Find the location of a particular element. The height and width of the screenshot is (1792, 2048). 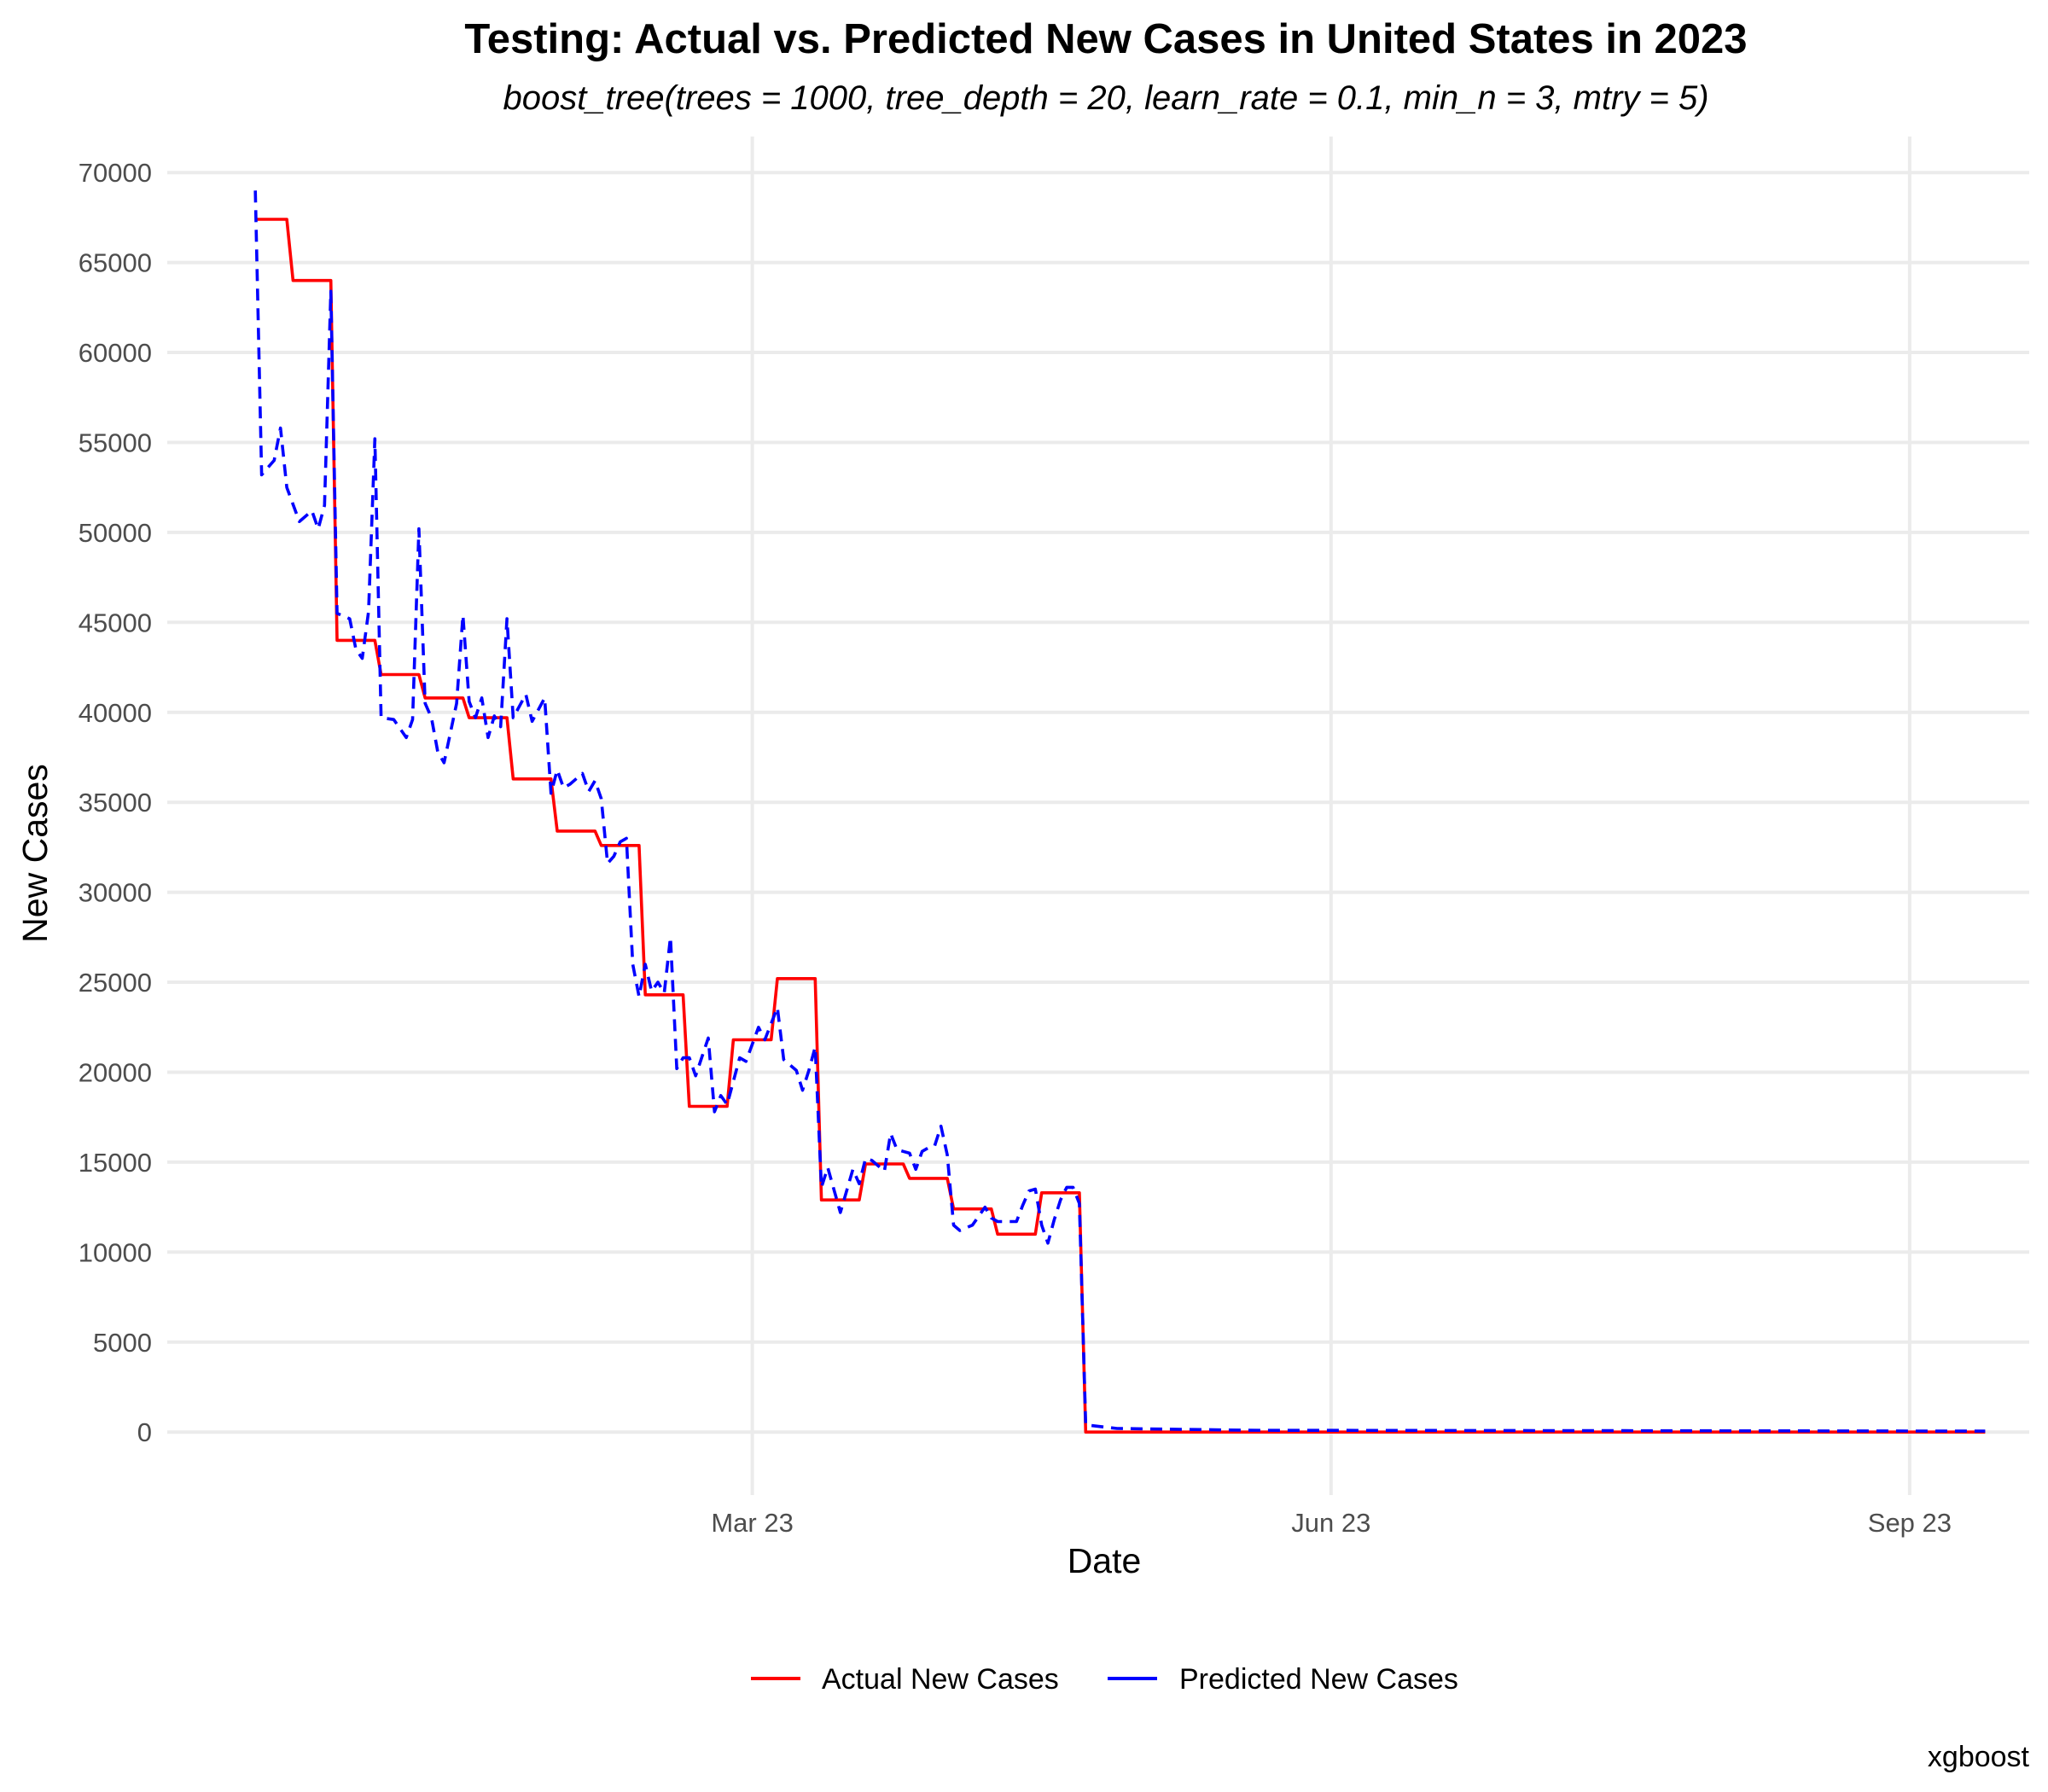

y-tick-label: 35000 is located at coordinates (116, 802).